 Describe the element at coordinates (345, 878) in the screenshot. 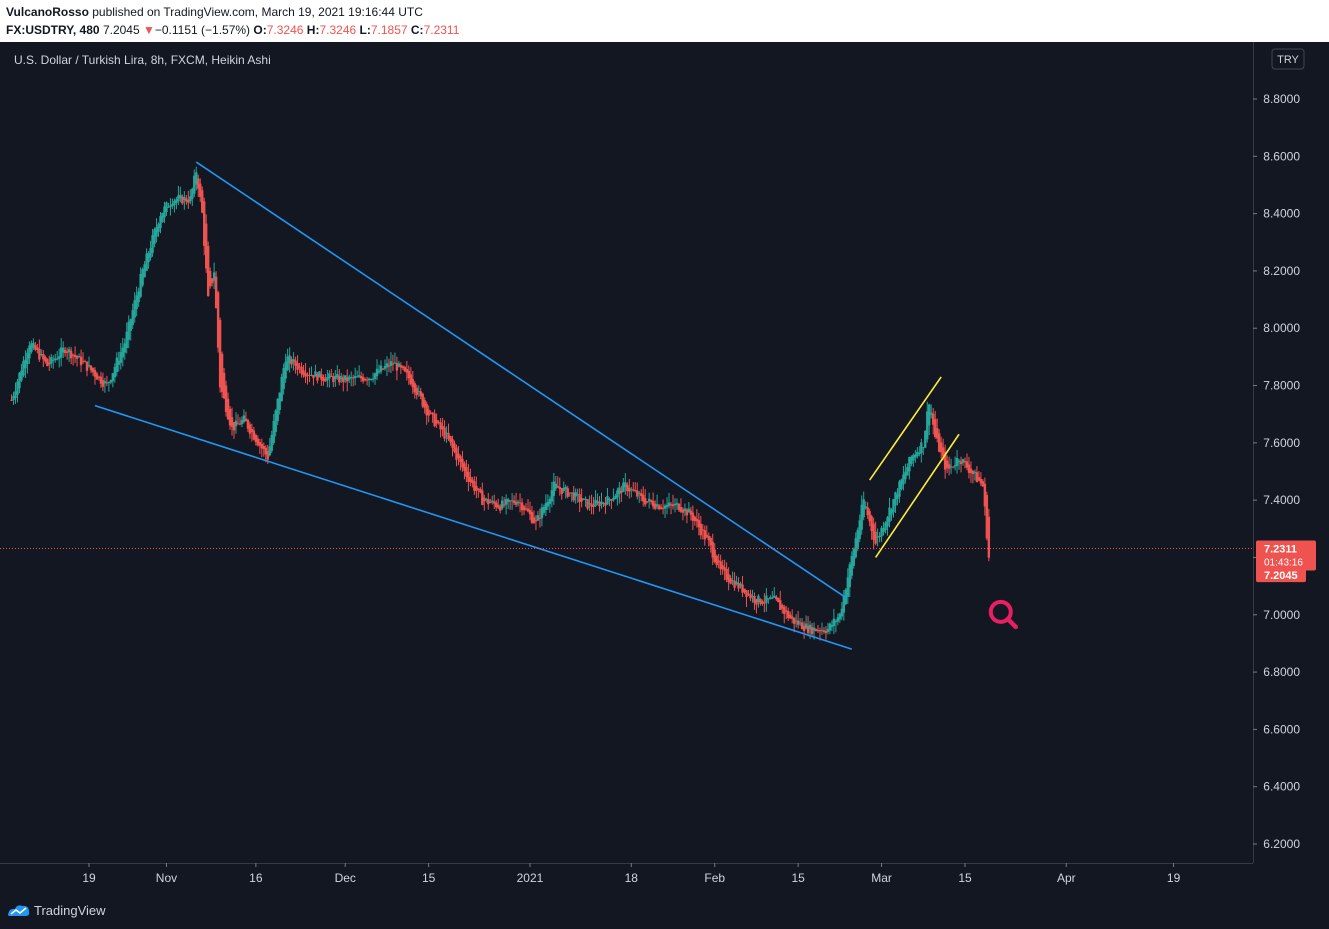

I see `time-tick-label: Dec` at that location.